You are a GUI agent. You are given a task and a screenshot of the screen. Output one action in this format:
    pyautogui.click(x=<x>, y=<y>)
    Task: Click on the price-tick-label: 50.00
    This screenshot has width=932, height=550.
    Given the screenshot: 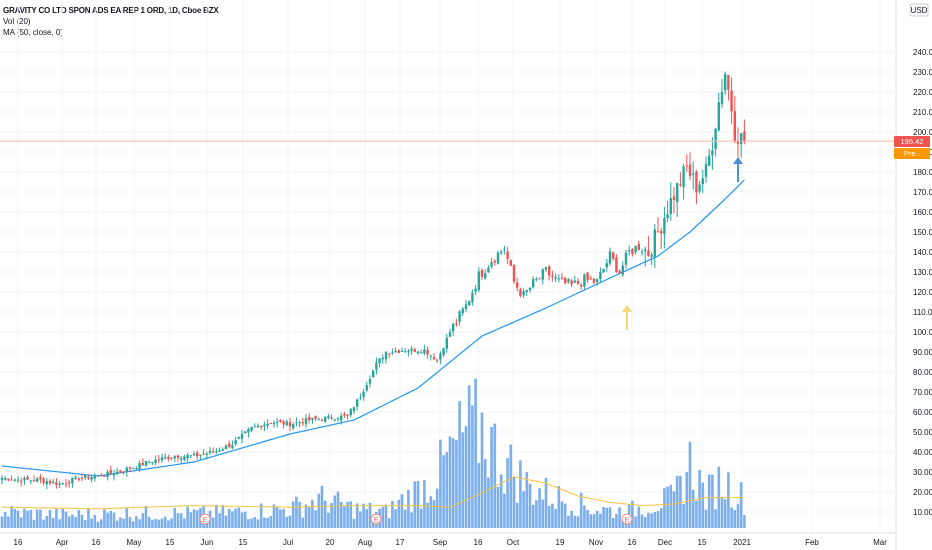 What is the action you would take?
    pyautogui.click(x=922, y=432)
    